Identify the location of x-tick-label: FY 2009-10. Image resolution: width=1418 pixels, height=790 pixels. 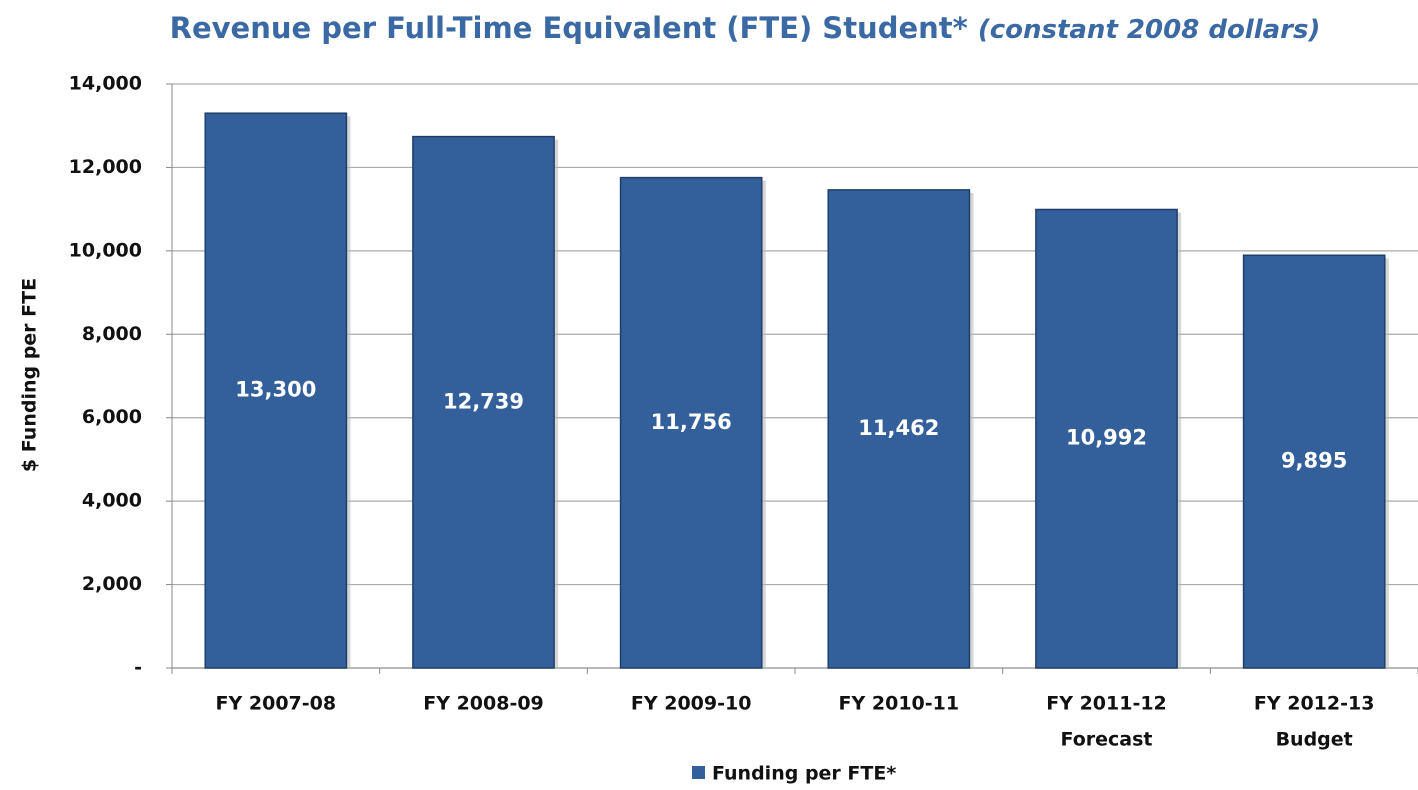
(691, 704).